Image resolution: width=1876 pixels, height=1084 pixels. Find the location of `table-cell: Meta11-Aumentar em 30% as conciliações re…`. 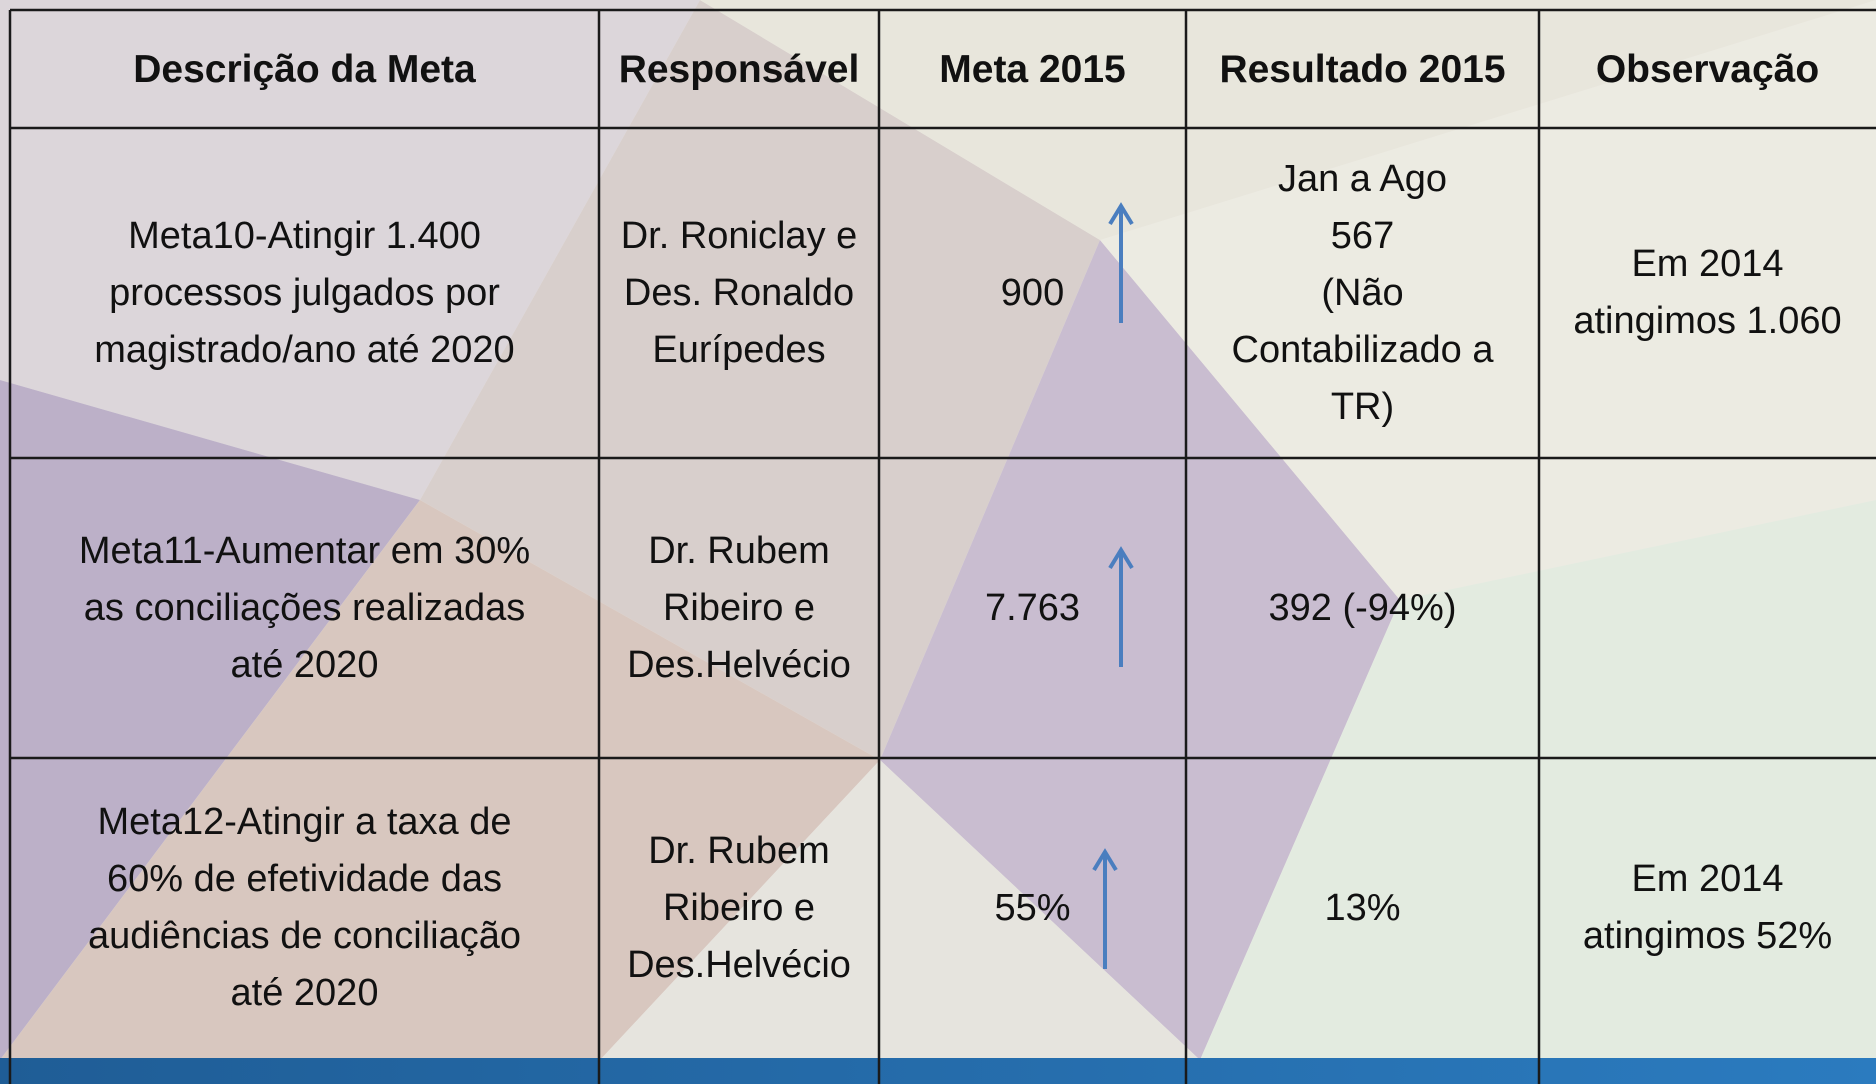

table-cell: Meta11-Aumentar em 30% as conciliações re… is located at coordinates (304, 608).